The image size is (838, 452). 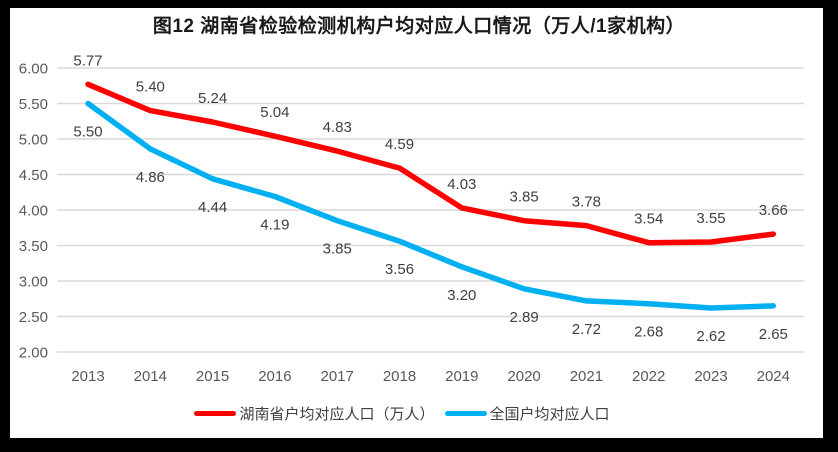 What do you see at coordinates (150, 376) in the screenshot?
I see `x-axis-tick-label: 2014` at bounding box center [150, 376].